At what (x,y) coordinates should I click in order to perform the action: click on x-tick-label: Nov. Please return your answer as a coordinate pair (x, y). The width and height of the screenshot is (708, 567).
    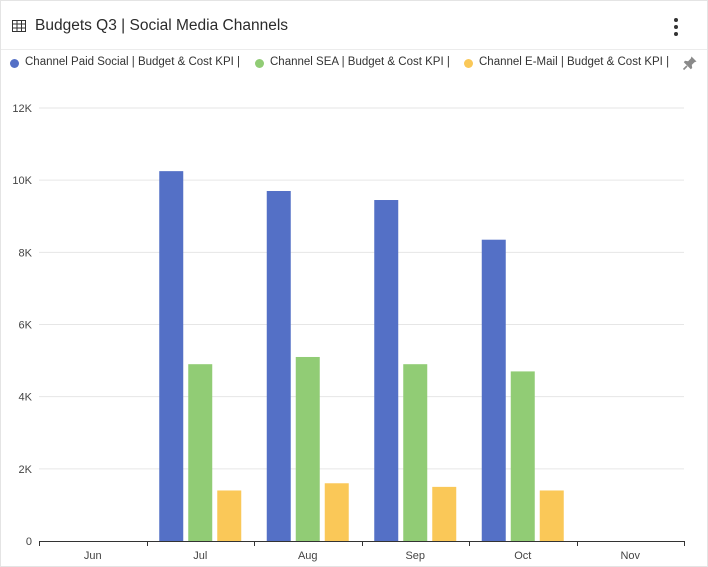
    Looking at the image, I should click on (630, 556).